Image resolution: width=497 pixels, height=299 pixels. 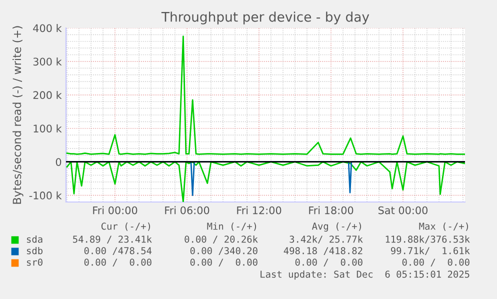 I want to click on x-tick-label: Fri 18:00, so click(x=331, y=210).